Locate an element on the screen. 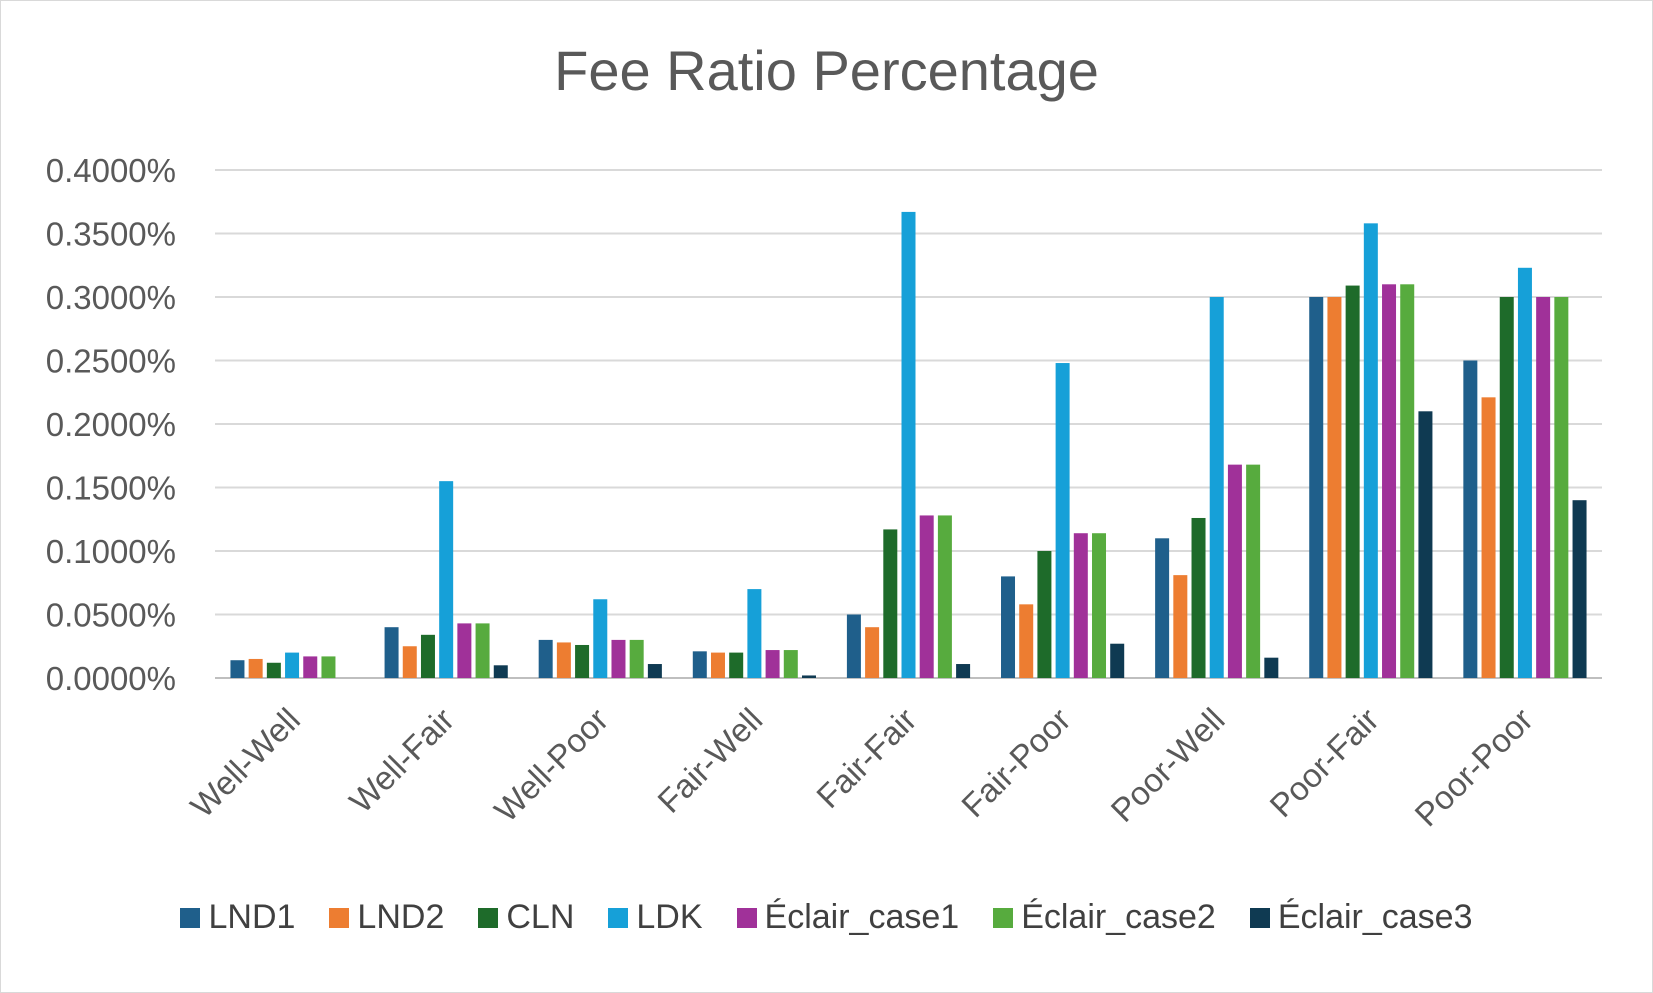  x-tick-label: Poor-Fair is located at coordinates (1323, 762).